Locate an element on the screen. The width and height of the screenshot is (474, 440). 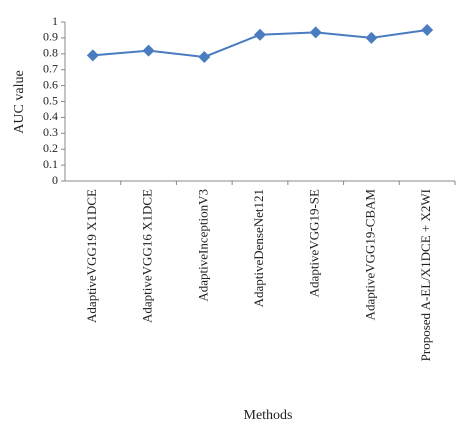
x-tick-label: AdaptiveVGG19 X1DCE is located at coordinates (91, 256).